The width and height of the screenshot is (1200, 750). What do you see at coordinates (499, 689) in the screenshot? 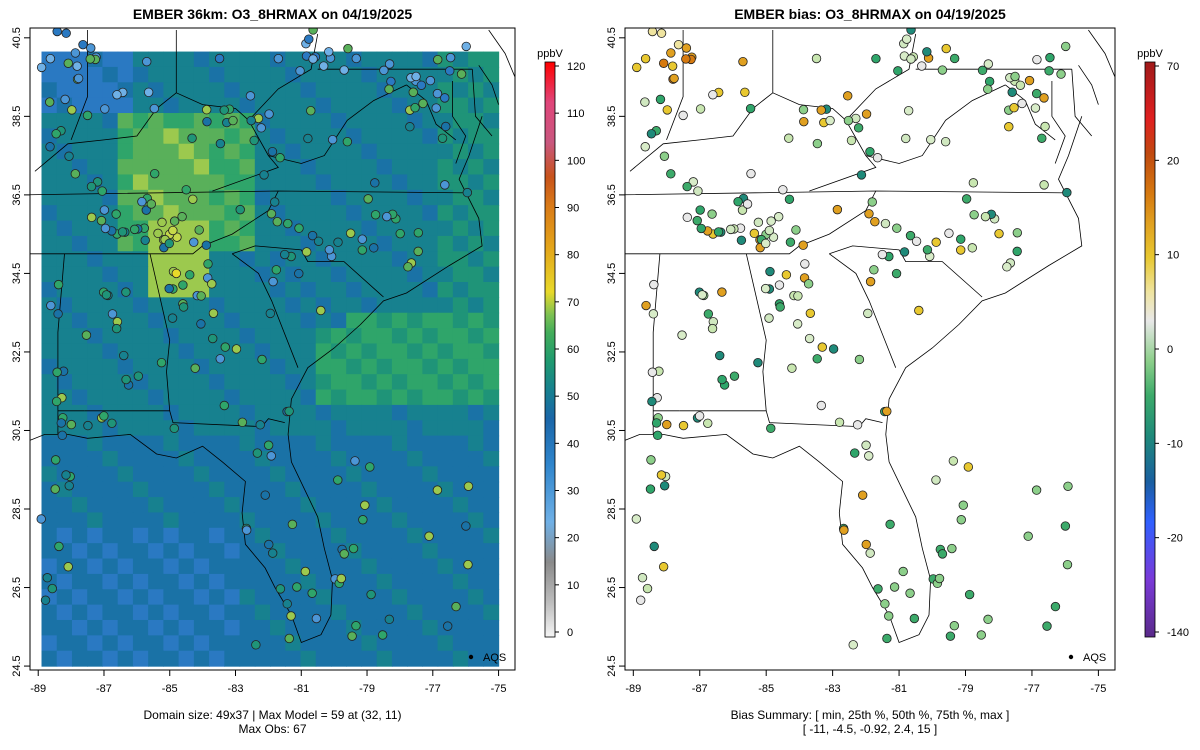
I see `x-tick-label: -75` at bounding box center [499, 689].